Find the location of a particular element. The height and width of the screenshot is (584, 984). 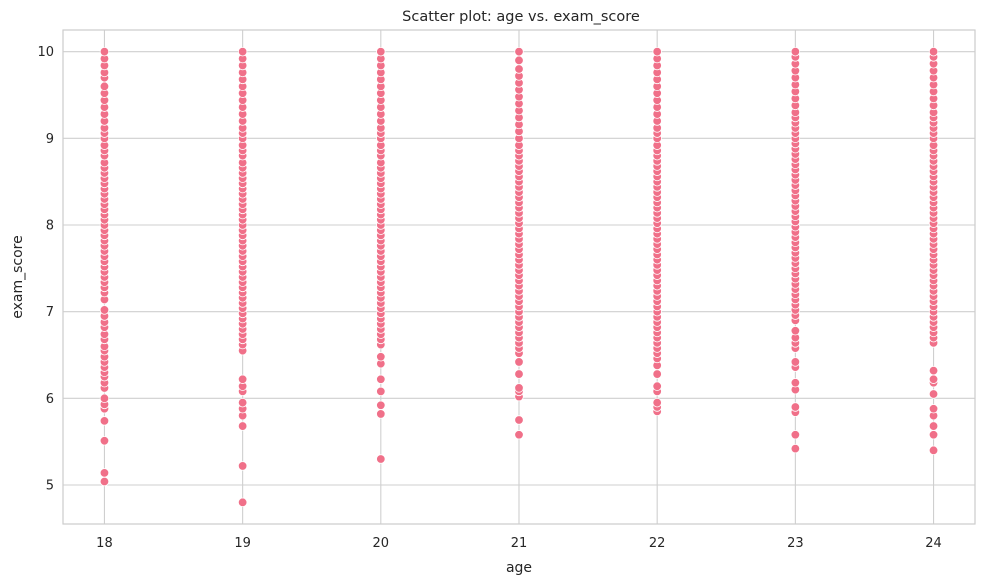

x-tick-label: 21 is located at coordinates (519, 543).